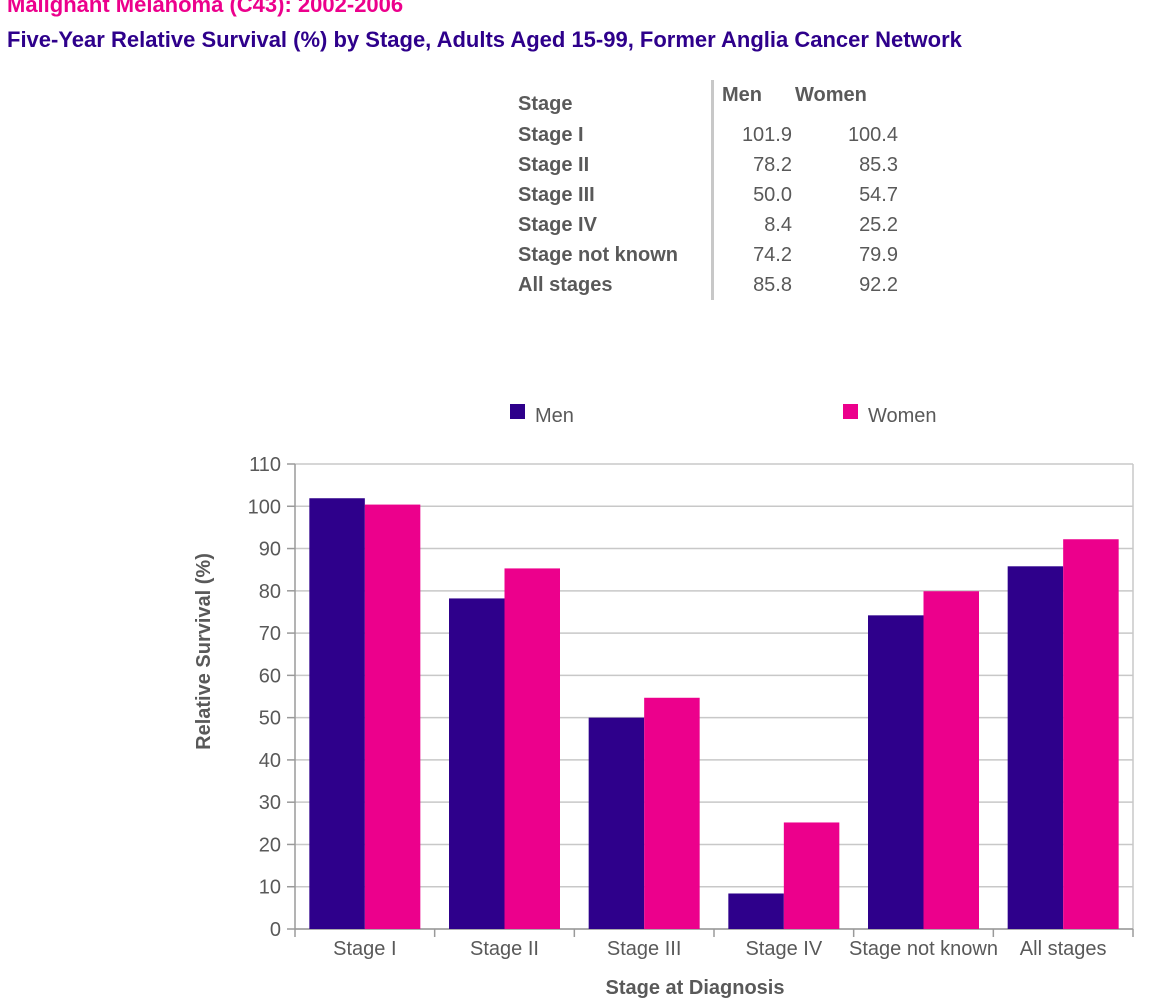 The image size is (1155, 1002). I want to click on legend-swatch-women, so click(850, 411).